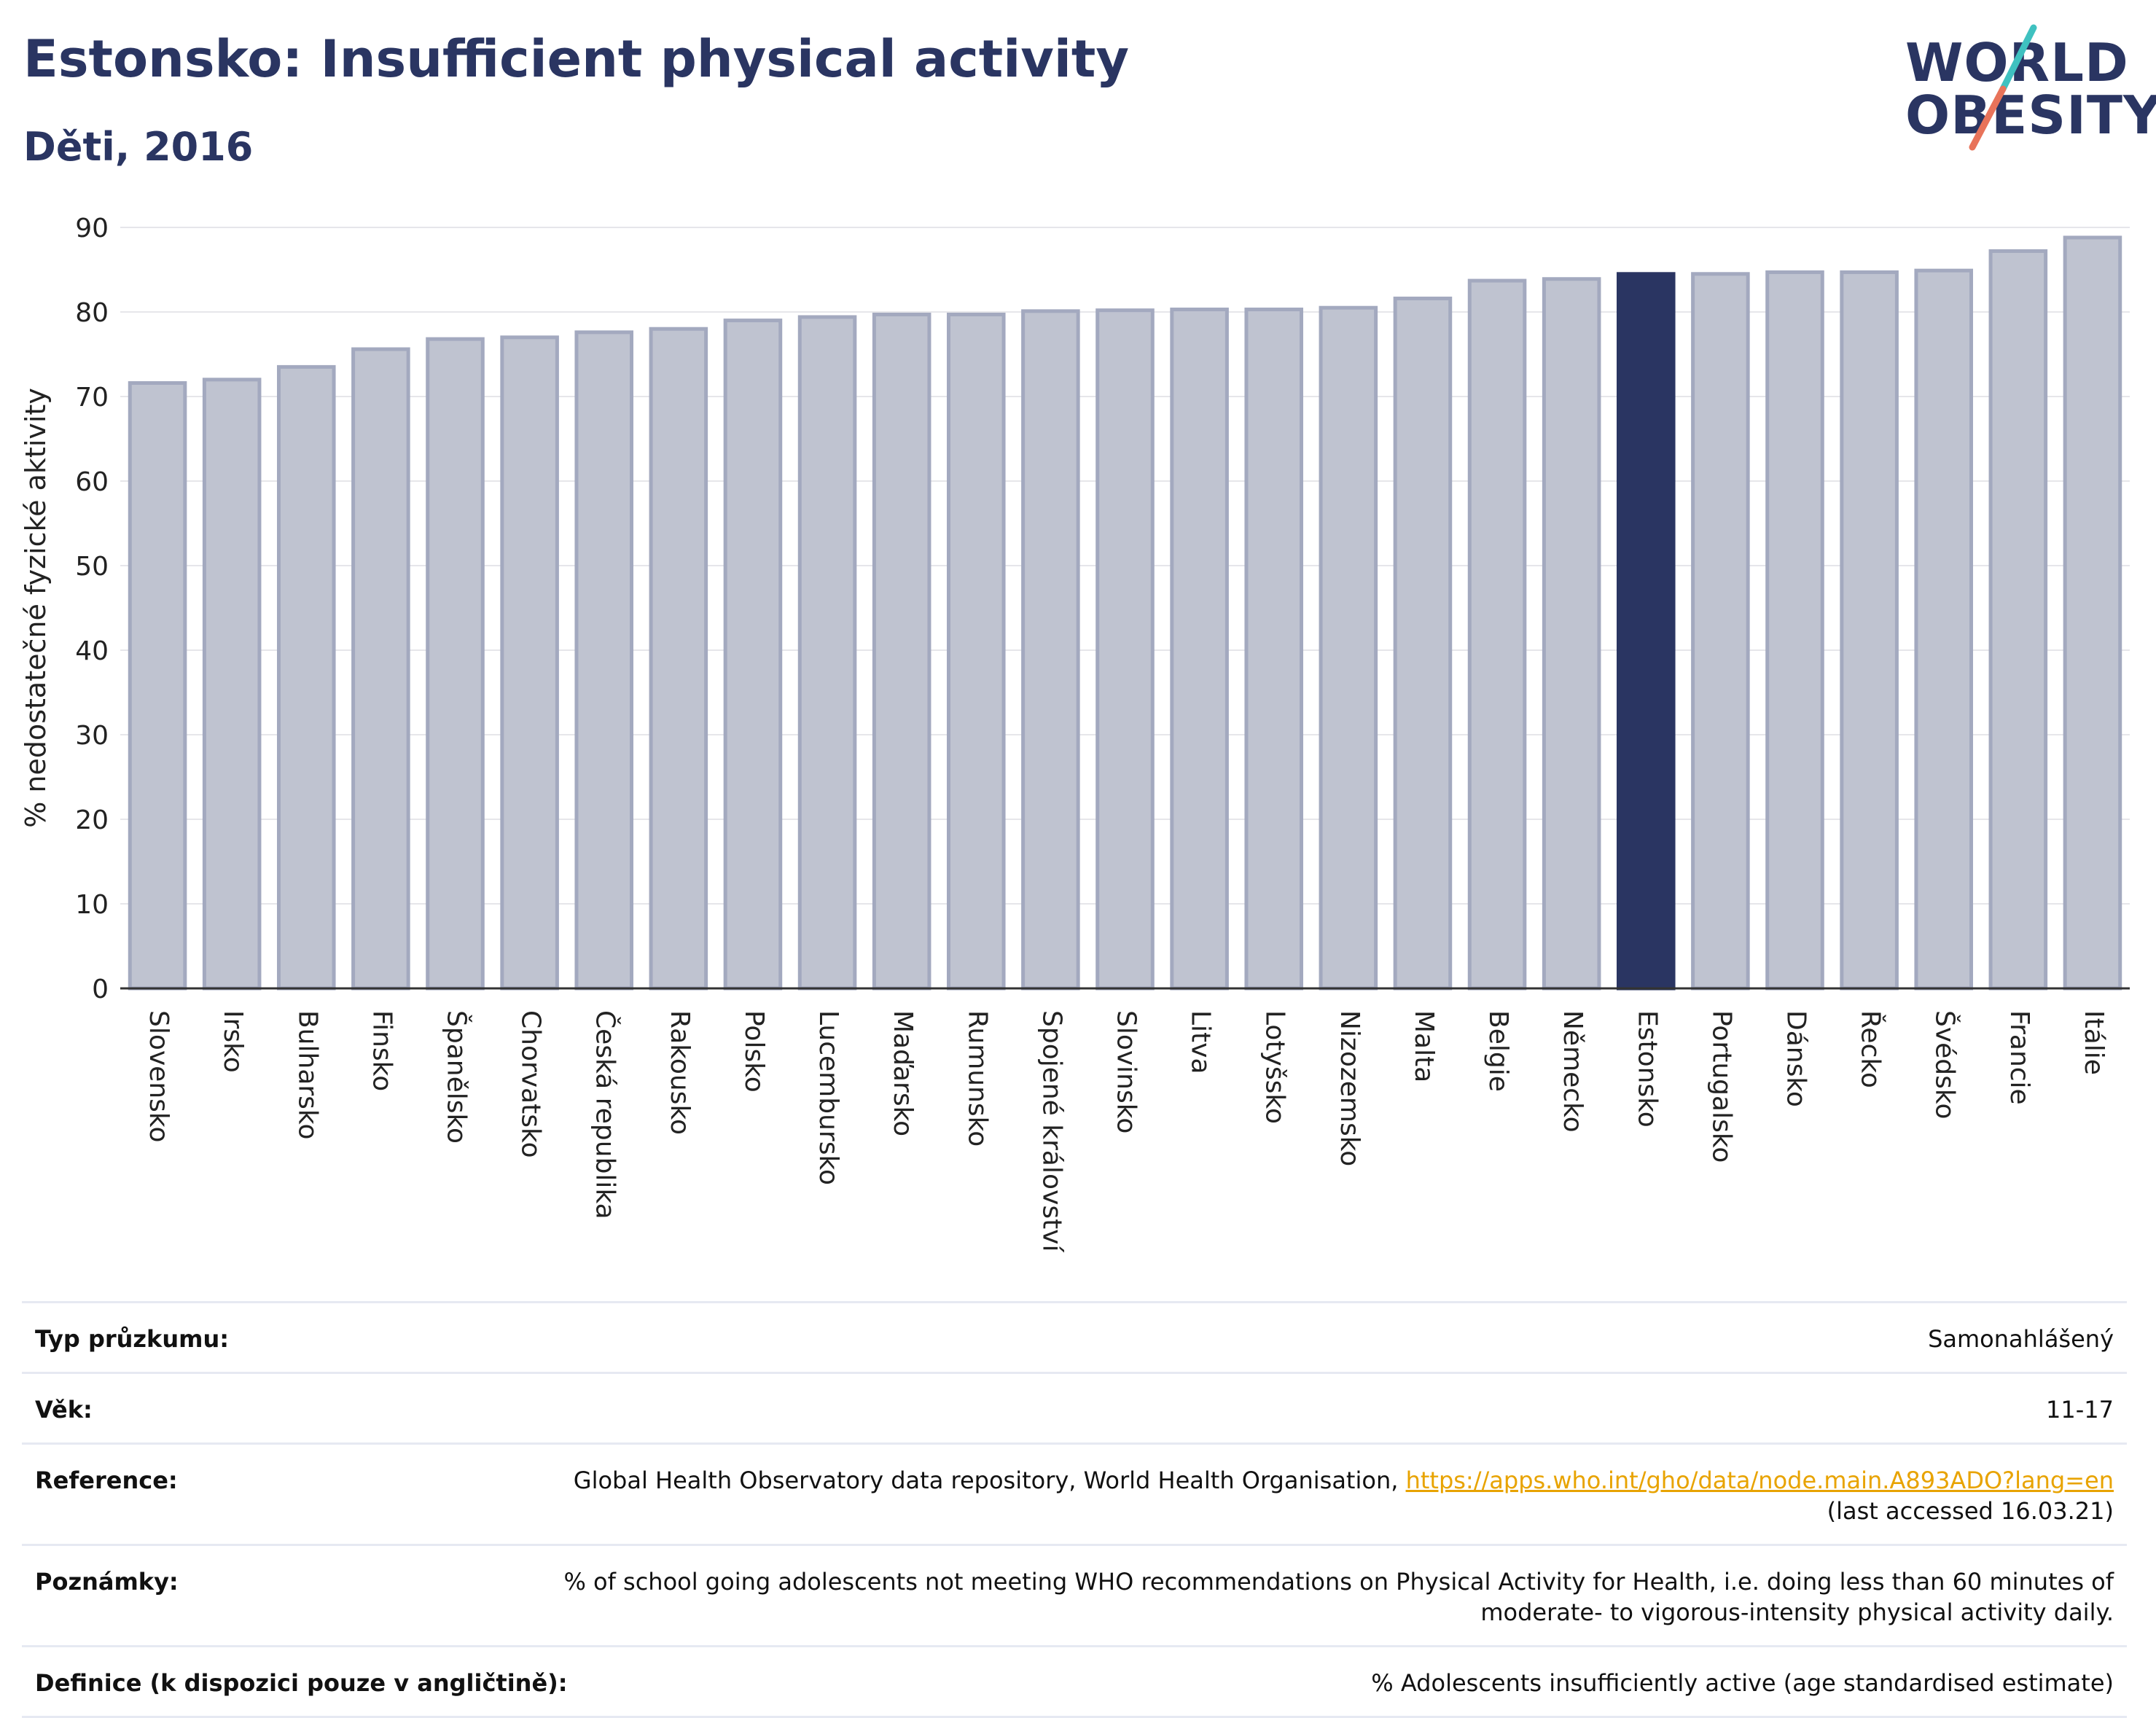 The height and width of the screenshot is (1718, 2156). Describe the element at coordinates (36, 608) in the screenshot. I see `y-axis-label: % nedostatečné fyzické aktivity` at that location.